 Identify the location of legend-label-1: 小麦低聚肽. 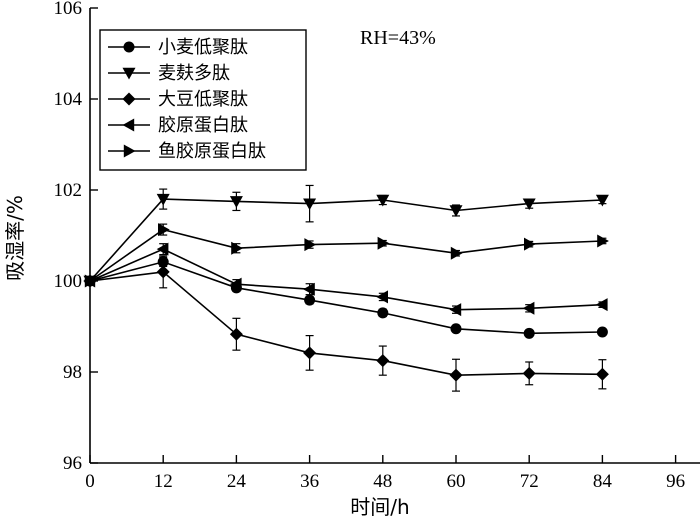
(203, 47).